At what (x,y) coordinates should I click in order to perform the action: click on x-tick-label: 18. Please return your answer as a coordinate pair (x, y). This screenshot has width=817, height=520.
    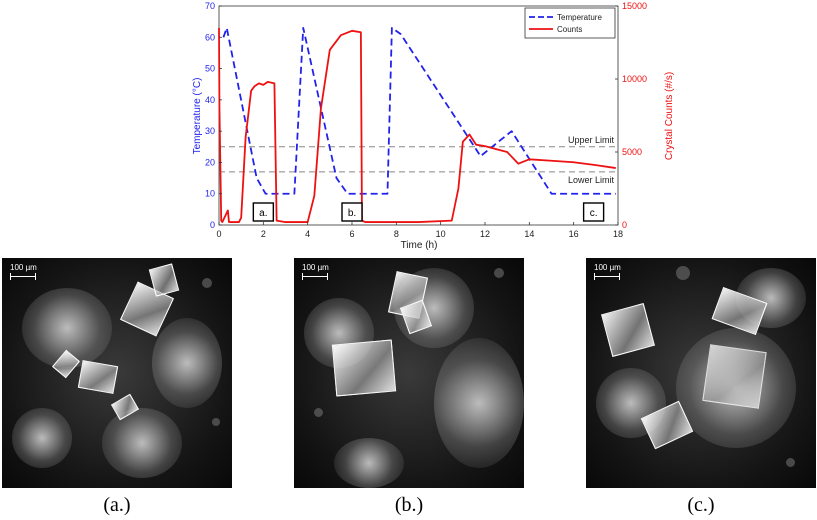
    Looking at the image, I should click on (618, 234).